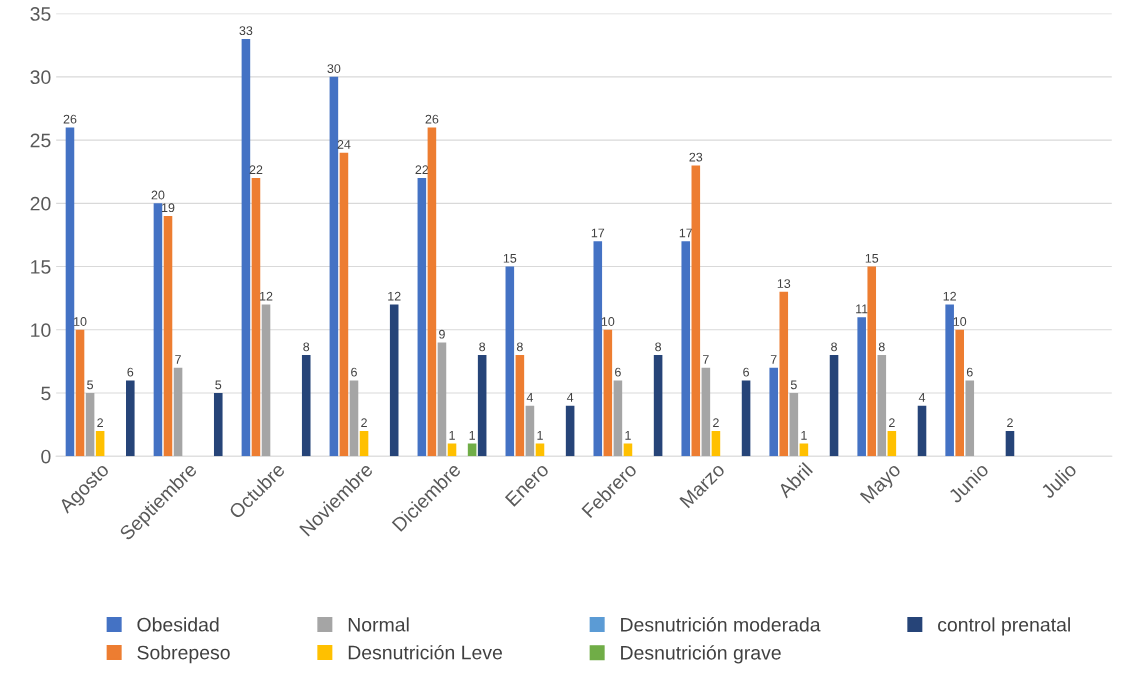 The image size is (1123, 681). What do you see at coordinates (183, 654) in the screenshot?
I see `legend-label: Sobrepeso` at bounding box center [183, 654].